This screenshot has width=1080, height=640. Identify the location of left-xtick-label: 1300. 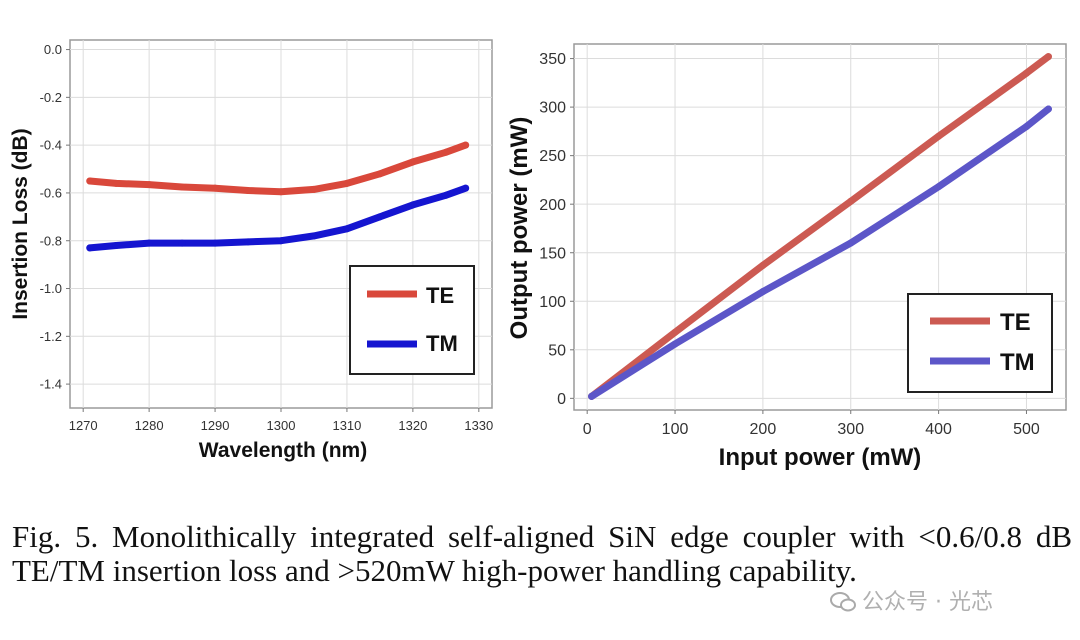
(281, 425).